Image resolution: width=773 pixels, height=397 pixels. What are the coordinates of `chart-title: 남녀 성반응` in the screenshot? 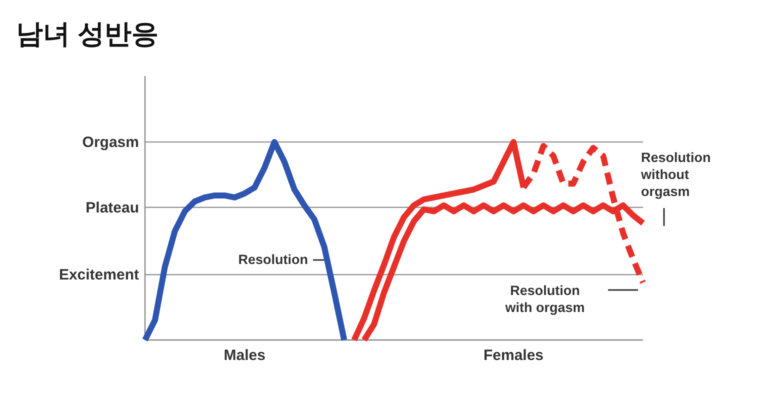 It's located at (87, 34).